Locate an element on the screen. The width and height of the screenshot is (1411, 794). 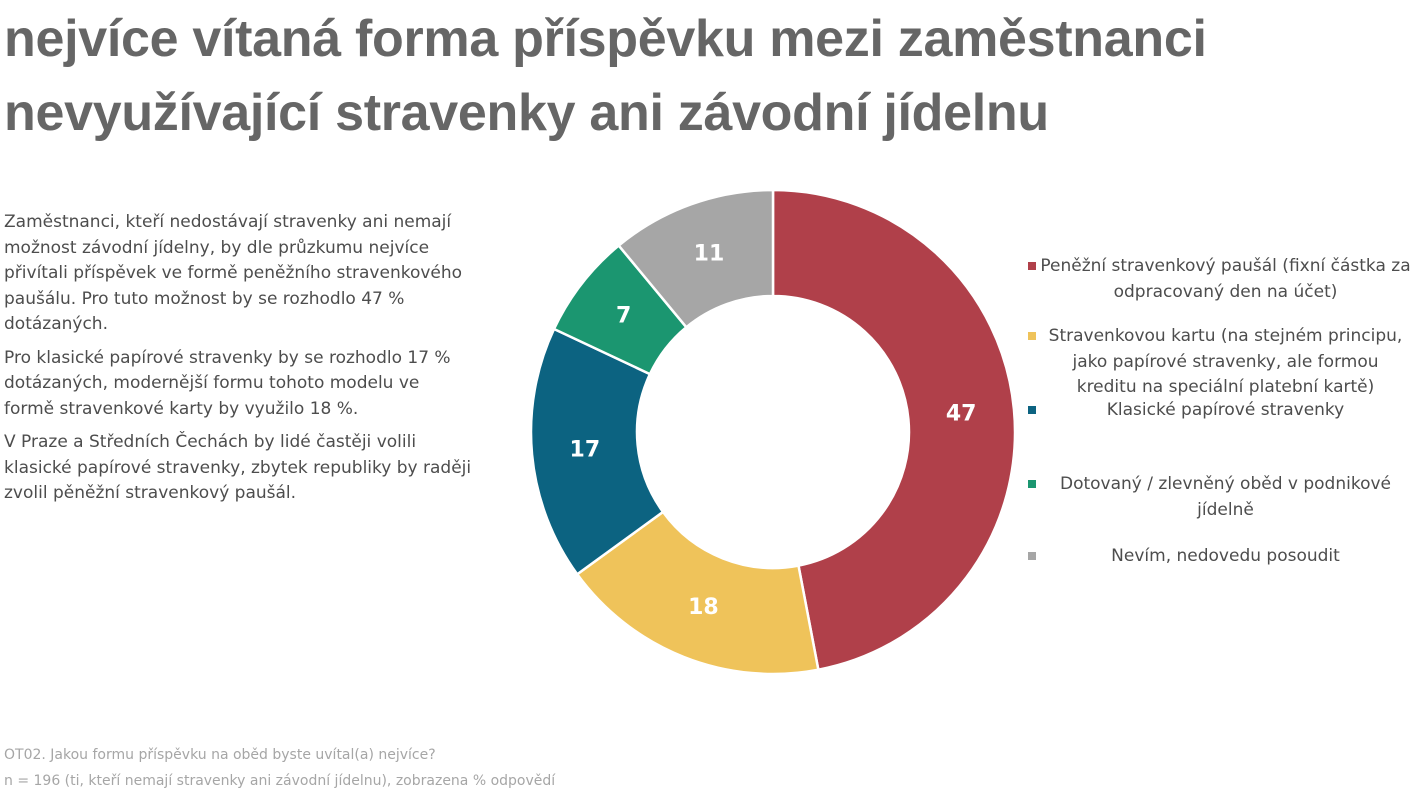
legend-label-4: Nevím, nedovedu posoudit is located at coordinates (1225, 556).